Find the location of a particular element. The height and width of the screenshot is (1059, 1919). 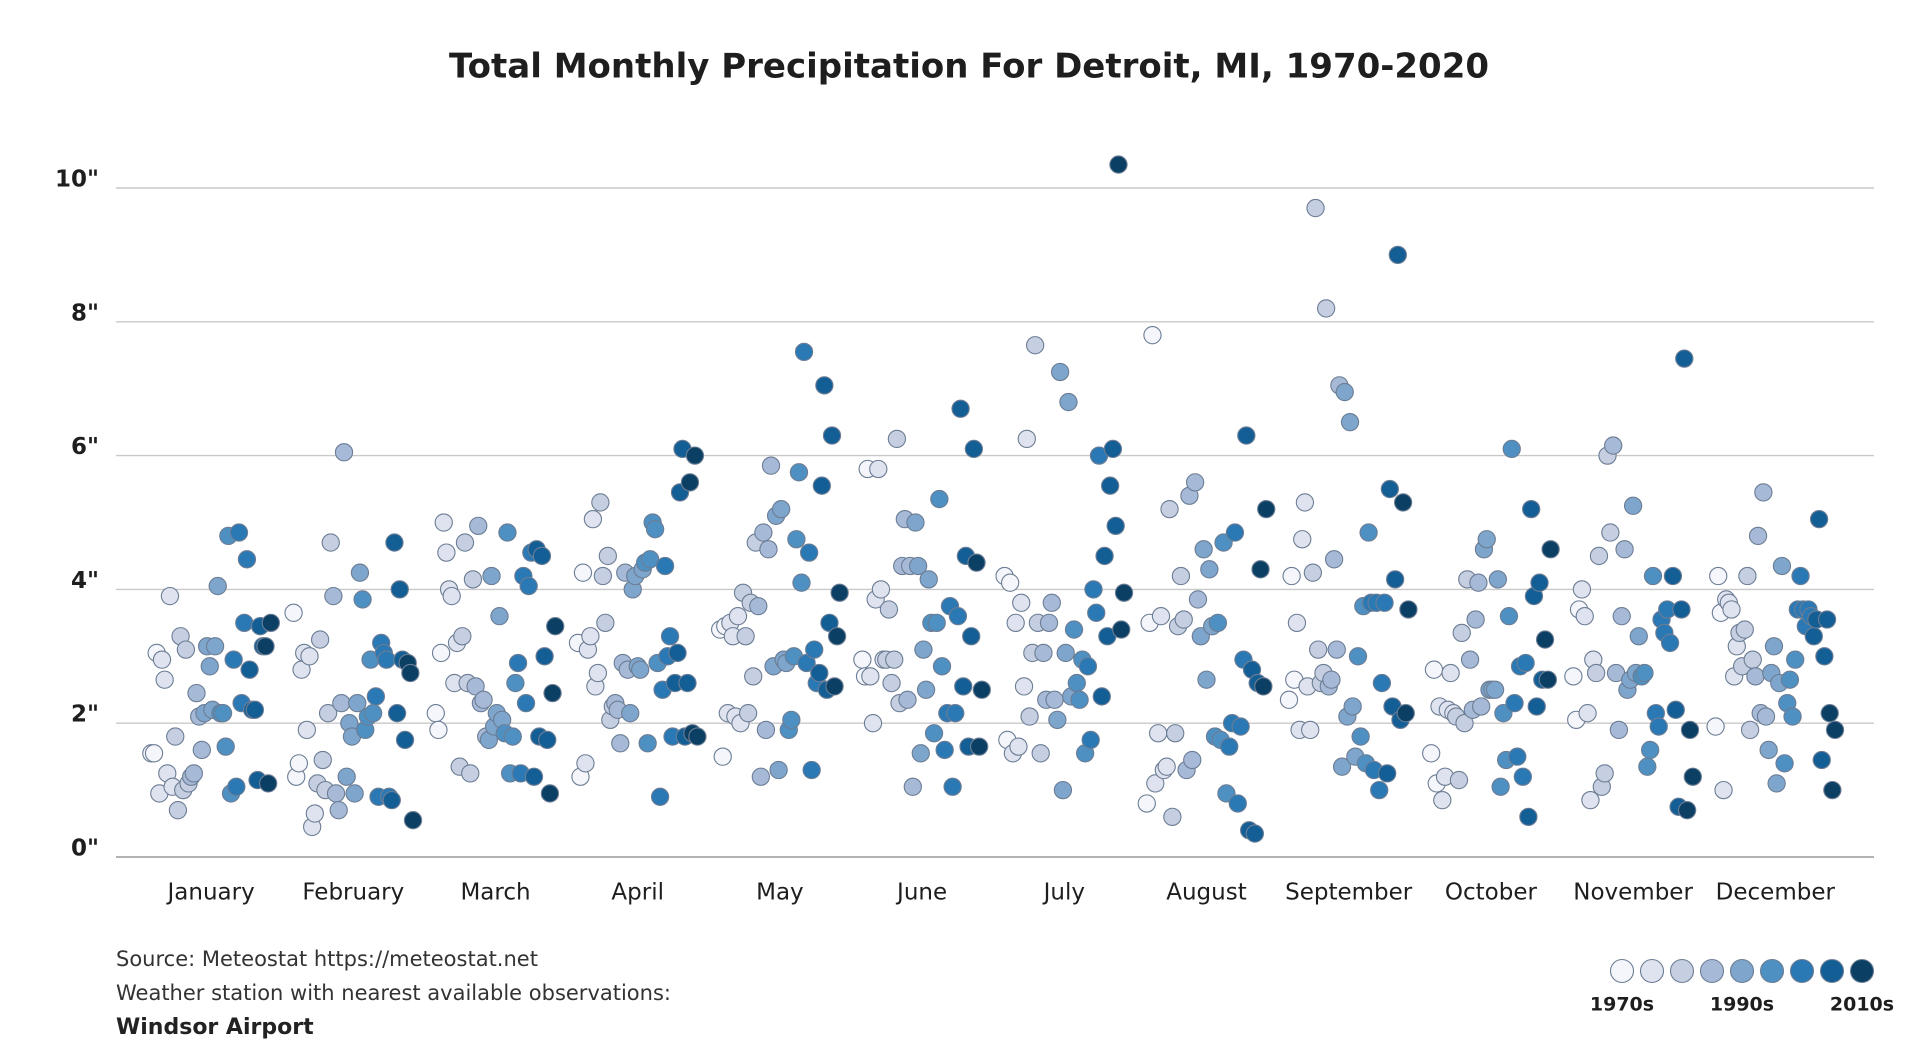

y-tick-label: 8" is located at coordinates (85, 313).